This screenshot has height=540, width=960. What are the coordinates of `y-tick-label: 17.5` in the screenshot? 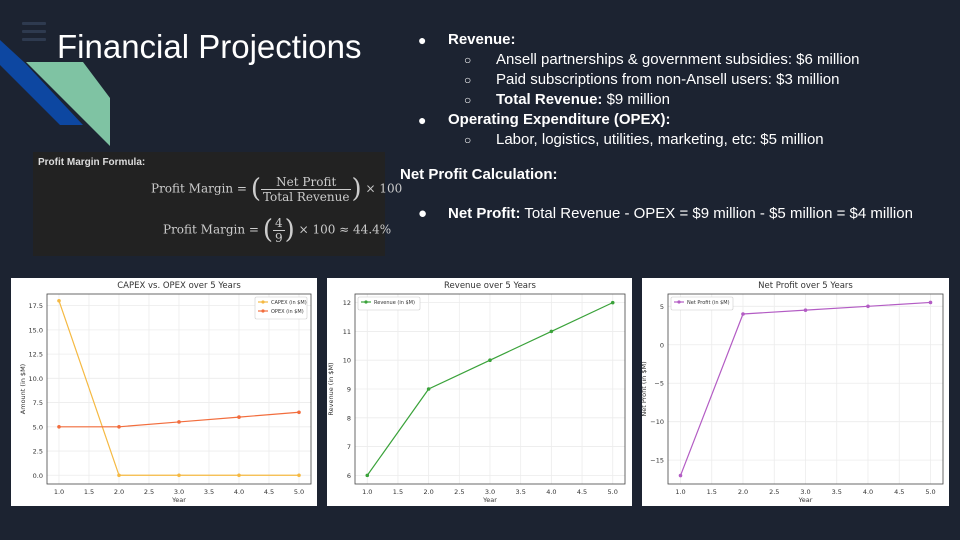 It's located at (36, 306).